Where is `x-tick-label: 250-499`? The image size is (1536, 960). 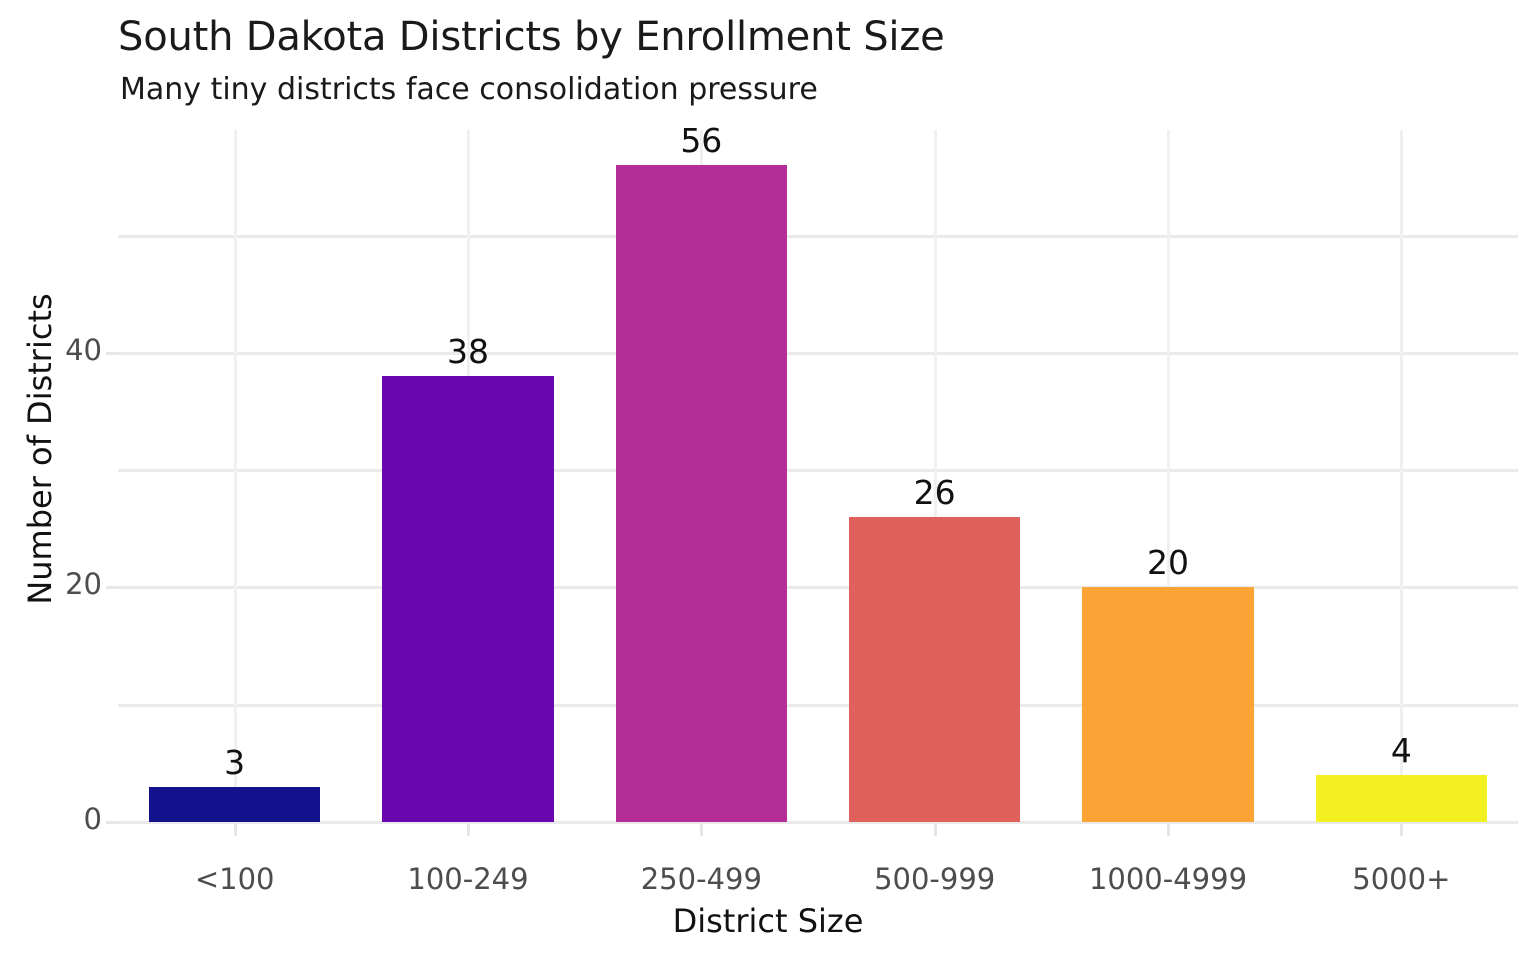
x-tick-label: 250-499 is located at coordinates (701, 879).